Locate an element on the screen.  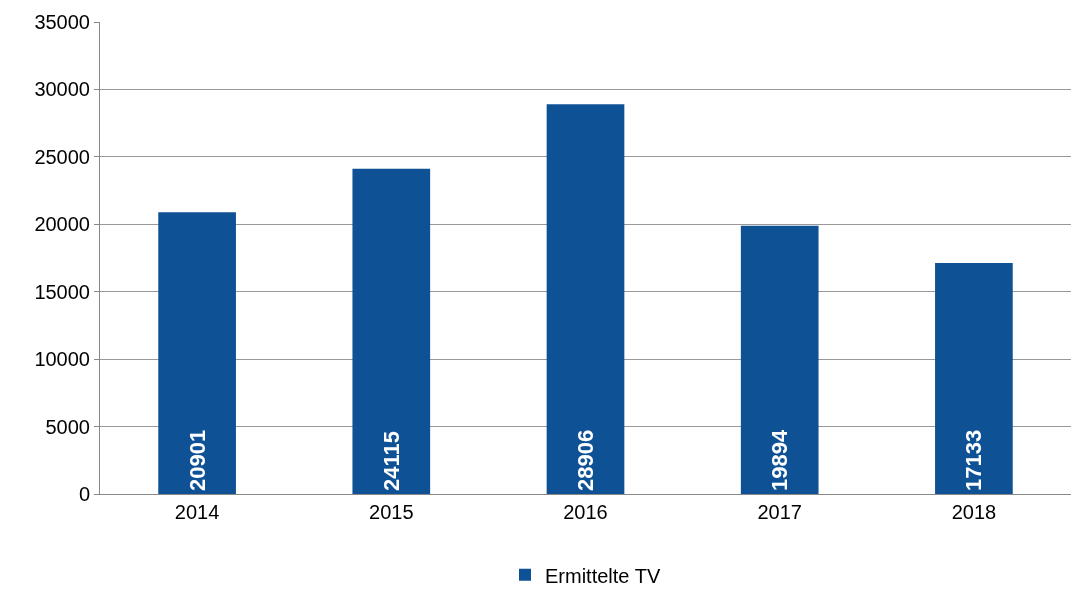
x-tick-label: 2016 is located at coordinates (585, 512).